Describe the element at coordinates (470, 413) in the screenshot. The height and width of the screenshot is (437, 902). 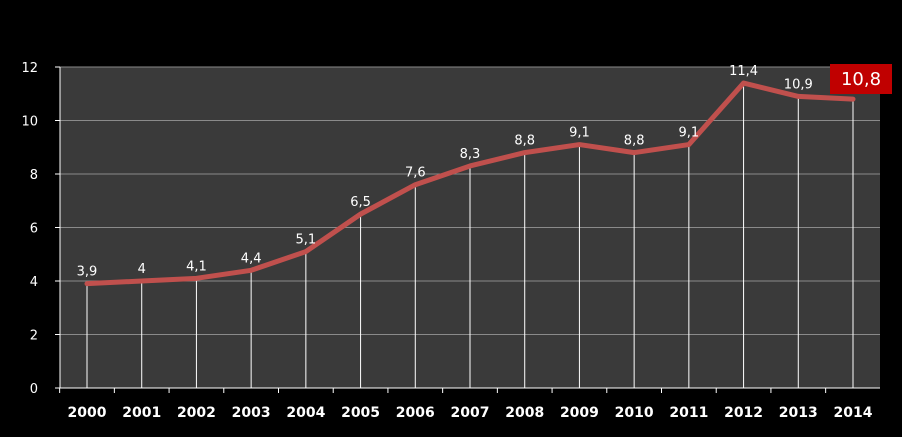
I see `x-tick-label: 2007` at that location.